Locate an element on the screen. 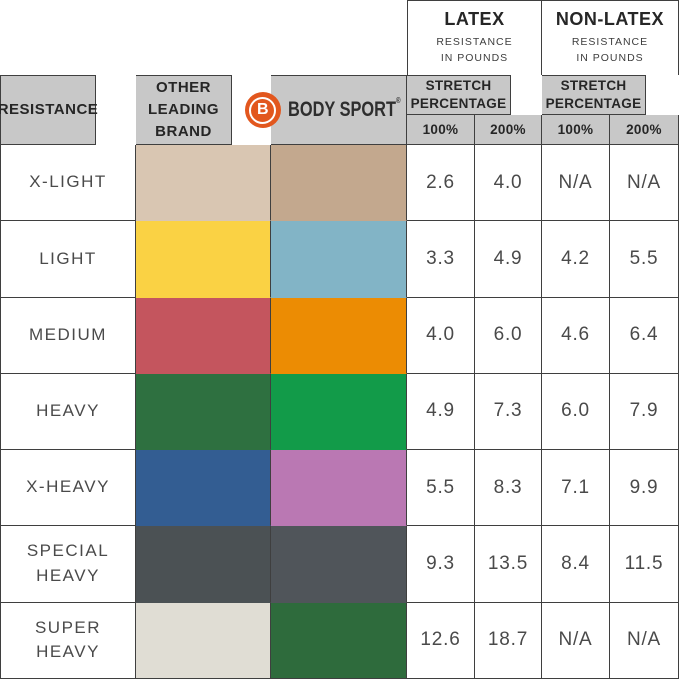  row-label: SUPER HEAVY is located at coordinates (68, 640).